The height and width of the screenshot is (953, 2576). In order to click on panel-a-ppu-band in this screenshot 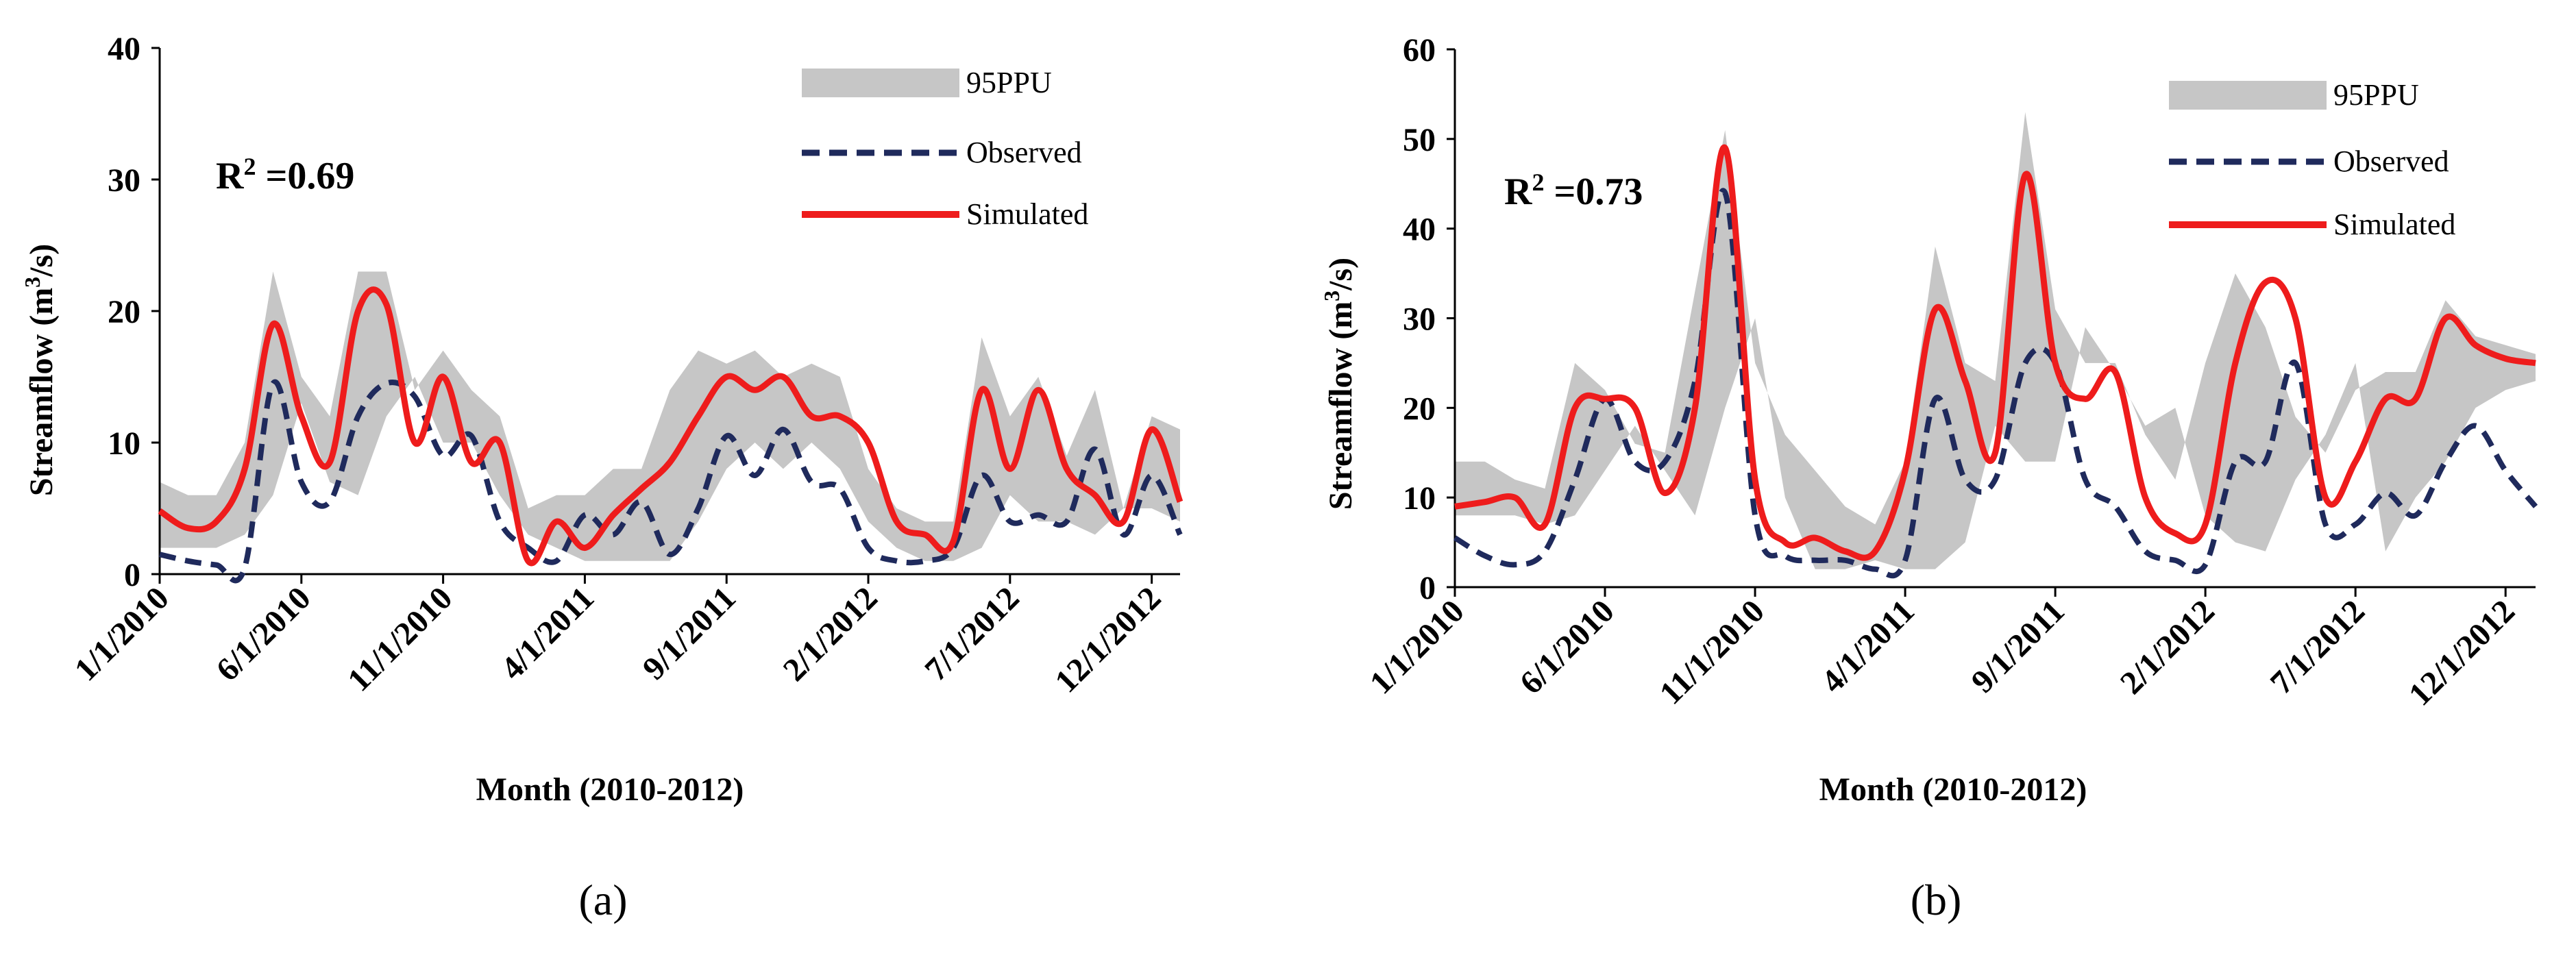, I will do `click(670, 416)`.